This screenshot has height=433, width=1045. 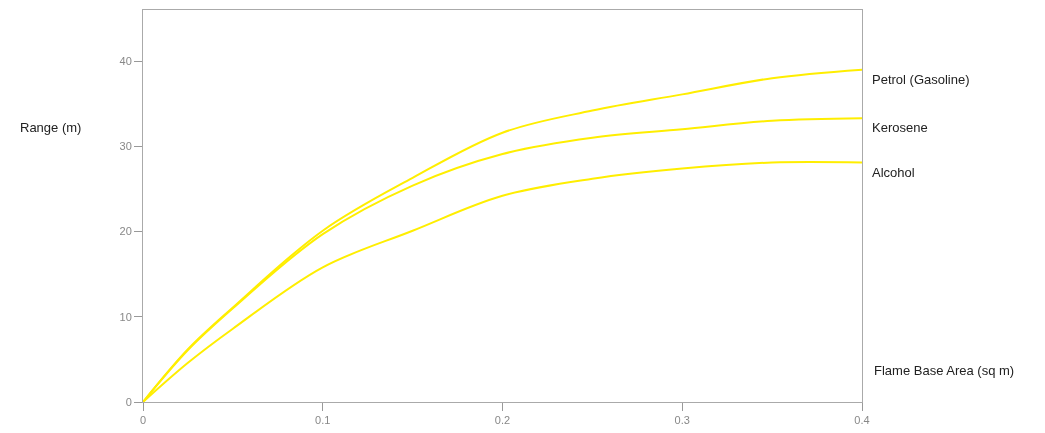 I want to click on series-label: Petrol (Gasoline), so click(x=921, y=79).